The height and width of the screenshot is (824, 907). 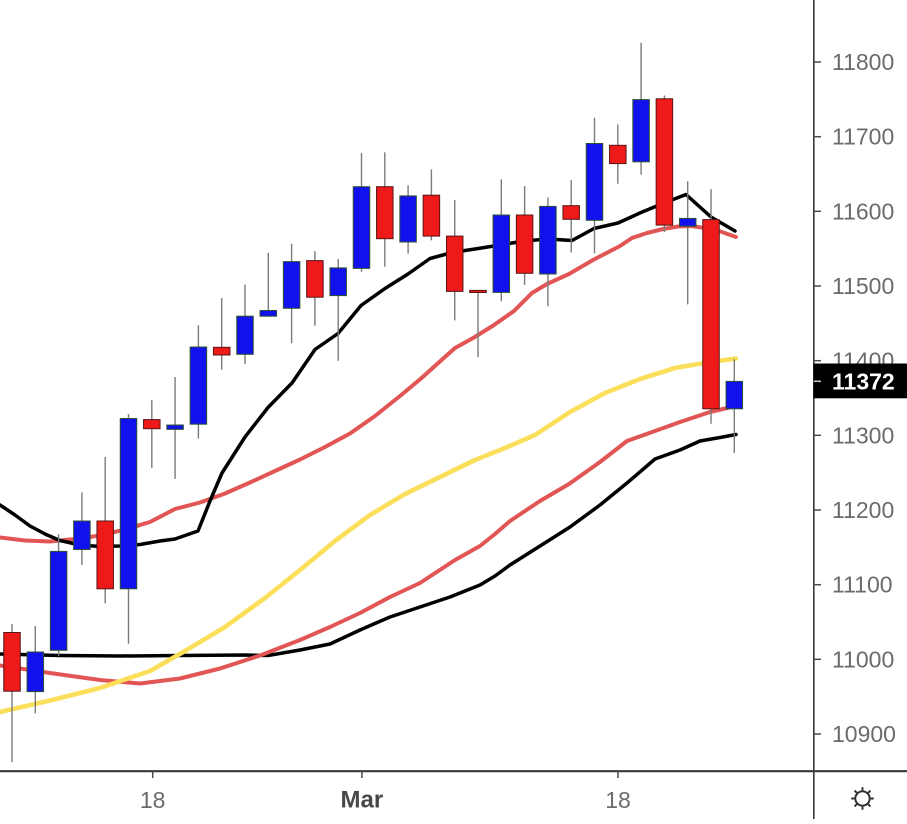 I want to click on svg-text: 11000, so click(x=863, y=659).